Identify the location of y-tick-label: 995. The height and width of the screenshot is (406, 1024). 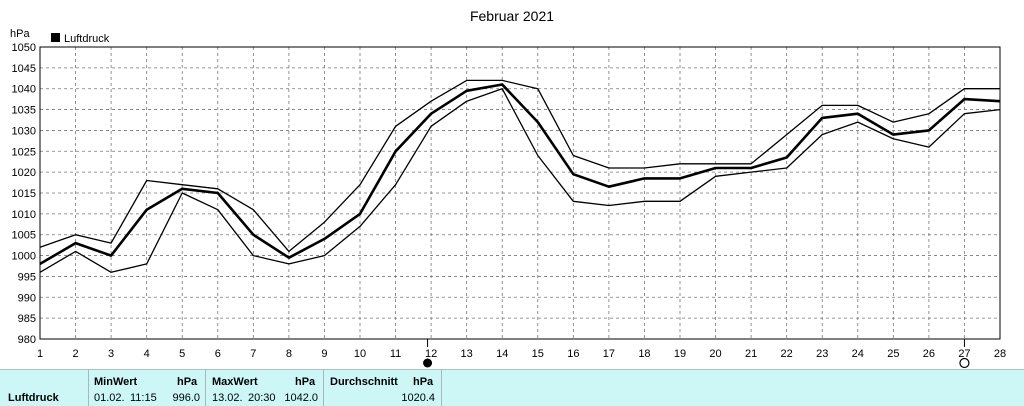
(27, 277).